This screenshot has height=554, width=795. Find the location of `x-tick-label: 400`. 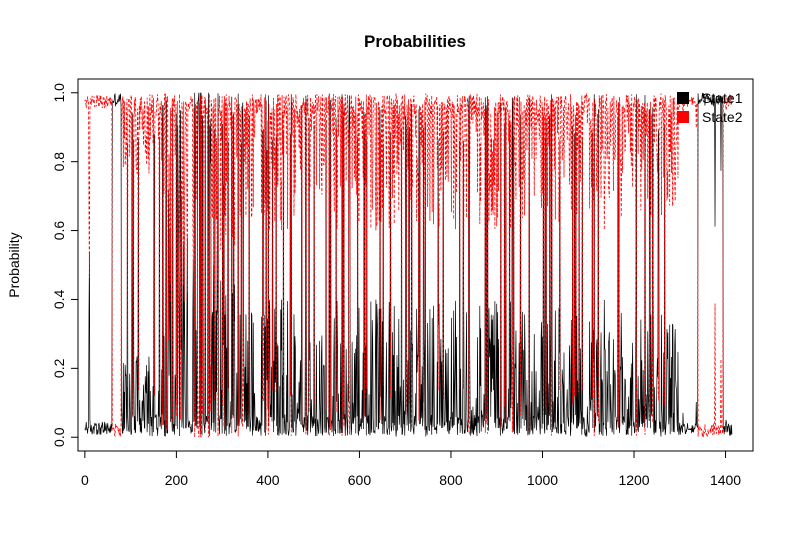

x-tick-label: 400 is located at coordinates (268, 480).